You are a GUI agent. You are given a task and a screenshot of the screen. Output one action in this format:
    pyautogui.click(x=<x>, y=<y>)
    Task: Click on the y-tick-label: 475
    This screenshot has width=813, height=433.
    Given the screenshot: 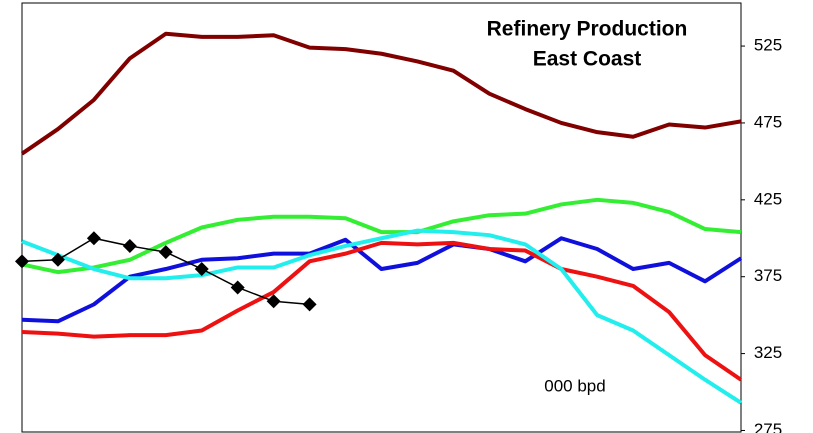 What is the action you would take?
    pyautogui.click(x=768, y=121)
    